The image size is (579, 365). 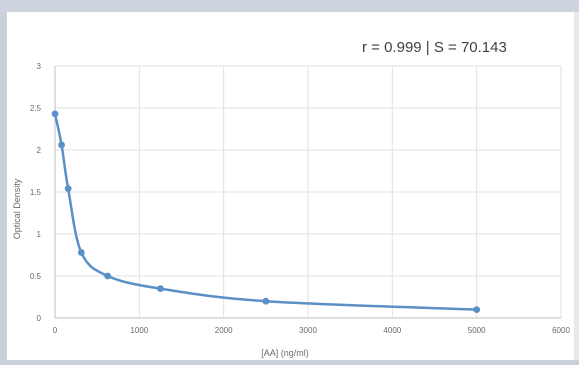 I want to click on y-tick-label: 2.5, so click(x=36, y=108).